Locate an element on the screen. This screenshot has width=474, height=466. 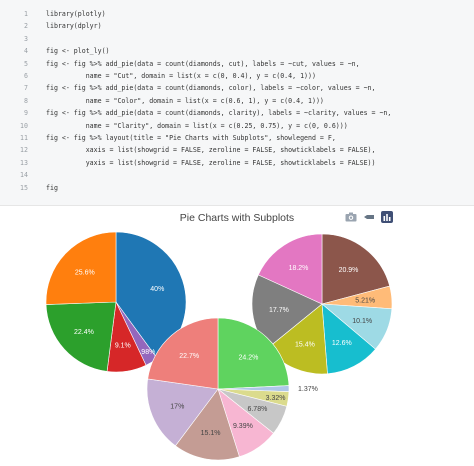
modebar is located at coordinates (369, 218).